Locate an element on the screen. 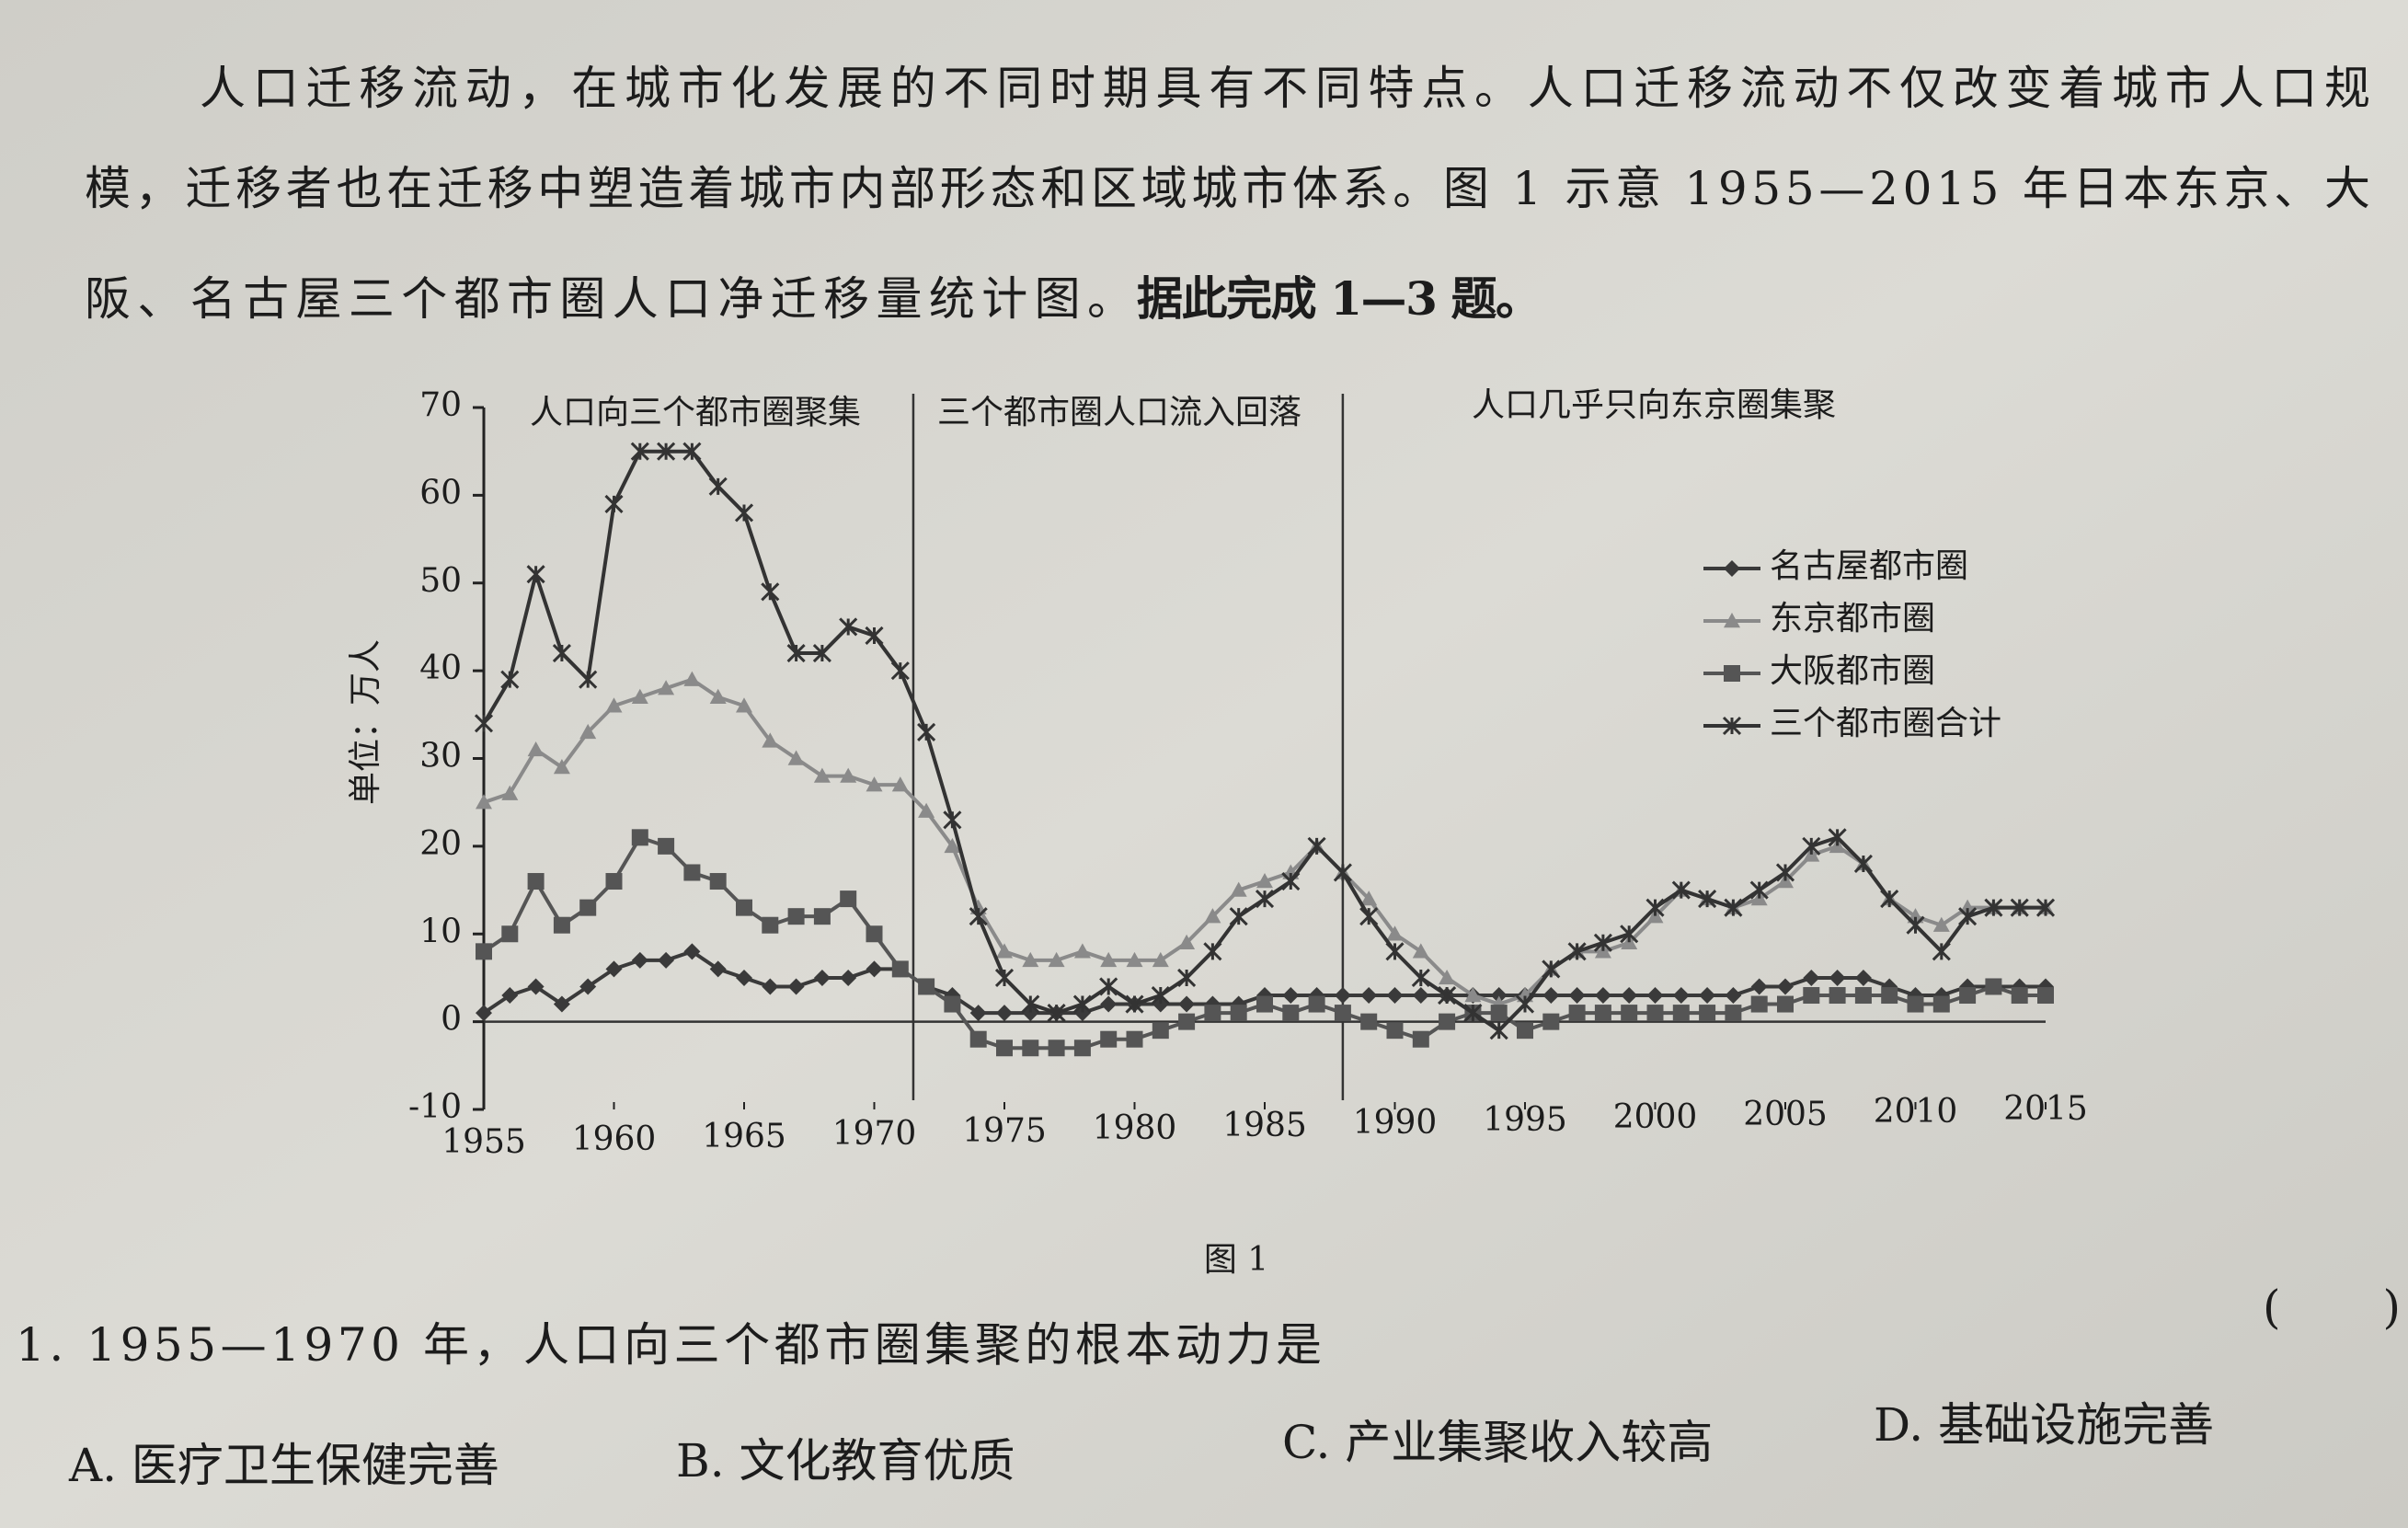  x-tick-label: 1980 is located at coordinates (1135, 1128).